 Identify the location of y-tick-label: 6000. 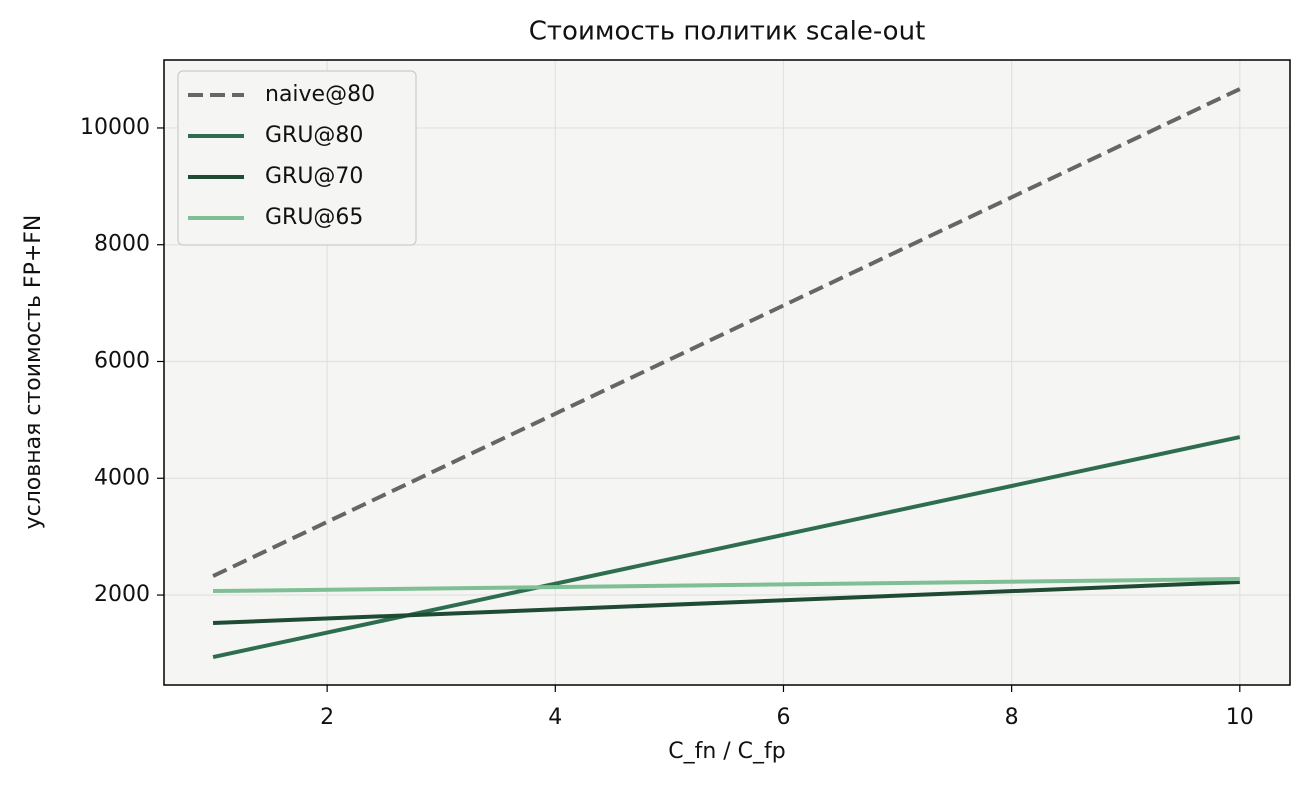
(122, 360).